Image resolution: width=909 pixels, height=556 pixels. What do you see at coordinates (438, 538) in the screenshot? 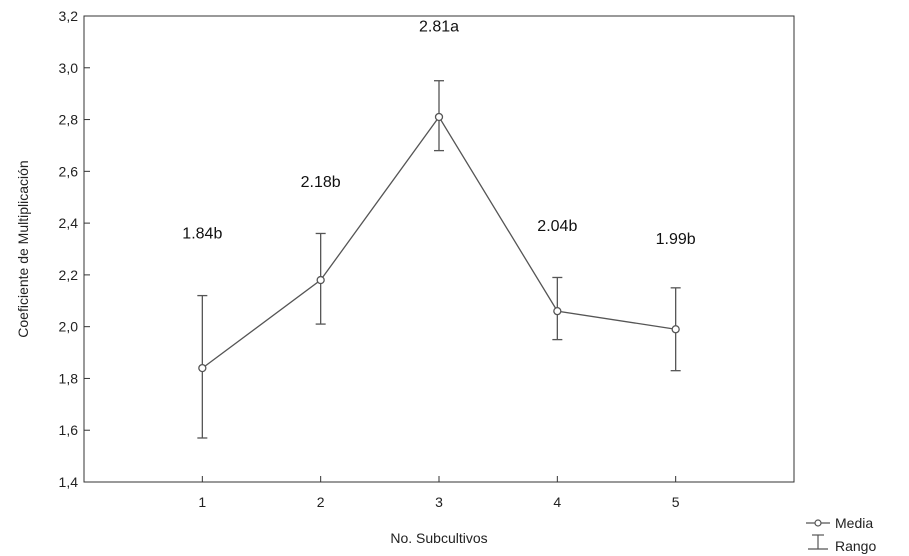
I see `x-axis-title: No. Subcultivos` at bounding box center [438, 538].